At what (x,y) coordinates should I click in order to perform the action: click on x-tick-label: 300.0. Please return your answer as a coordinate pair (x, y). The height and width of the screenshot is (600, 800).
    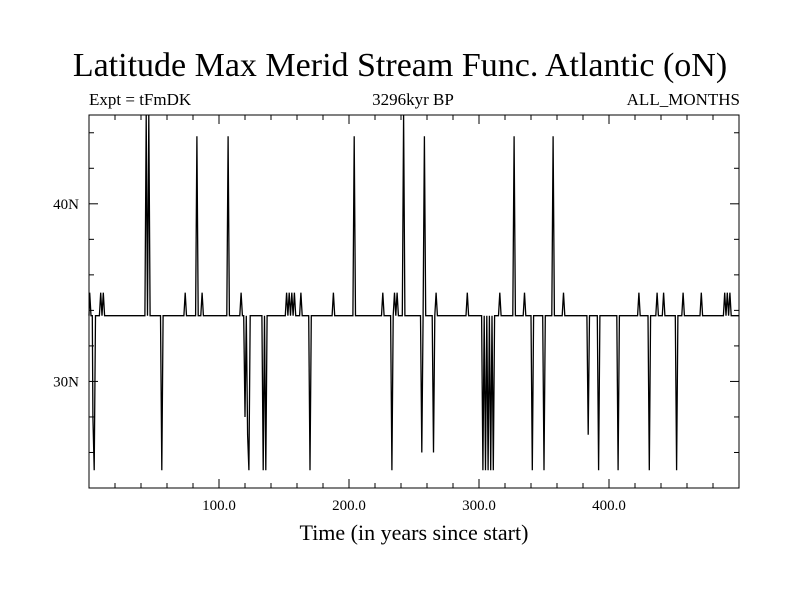
    Looking at the image, I should click on (479, 506).